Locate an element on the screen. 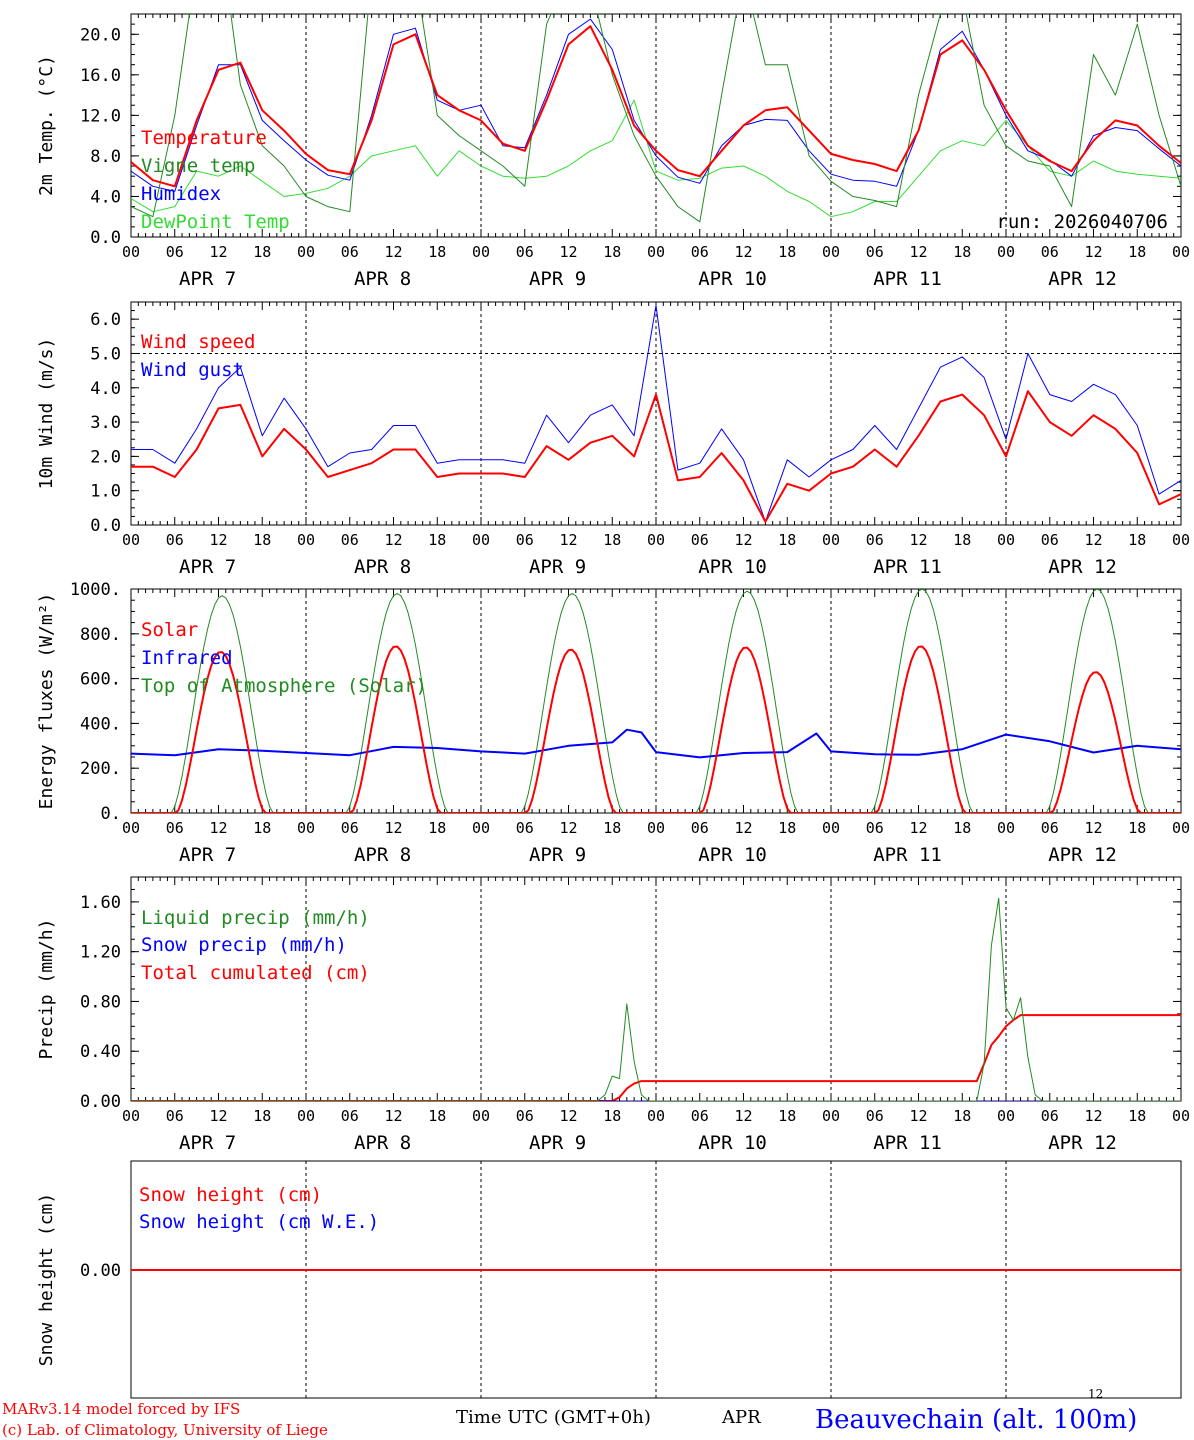 The image size is (1194, 1440). y-tick-label: 0. is located at coordinates (111, 814).